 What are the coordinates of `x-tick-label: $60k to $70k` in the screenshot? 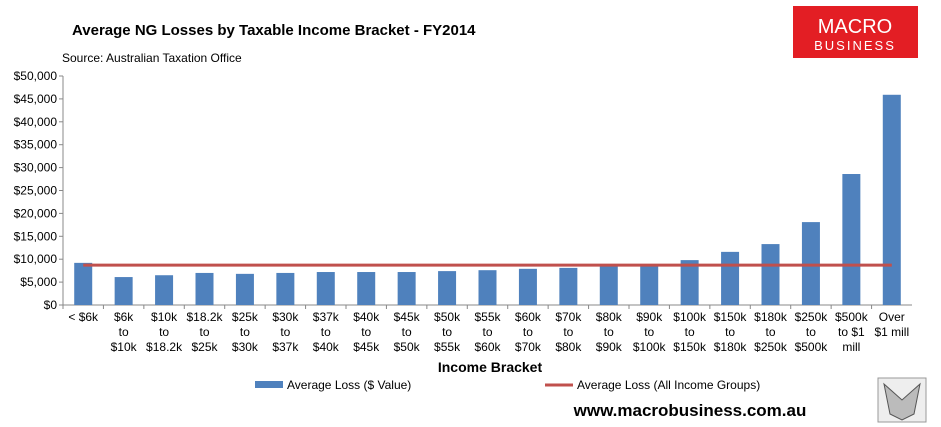 It's located at (528, 332).